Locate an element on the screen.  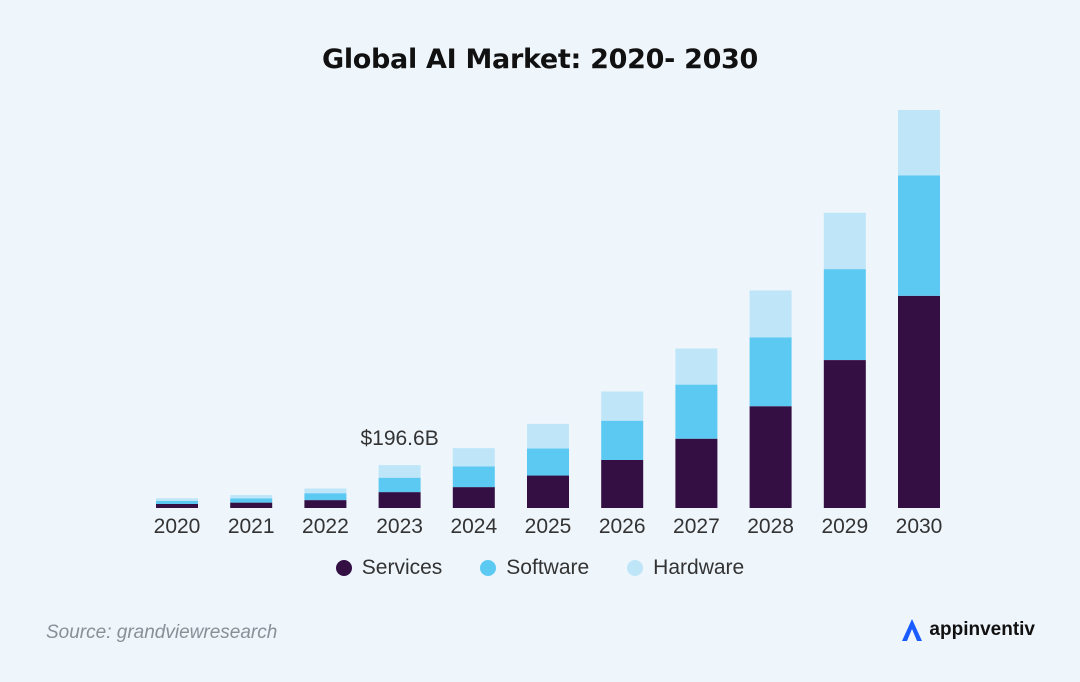
bar-services-2026 is located at coordinates (622, 484).